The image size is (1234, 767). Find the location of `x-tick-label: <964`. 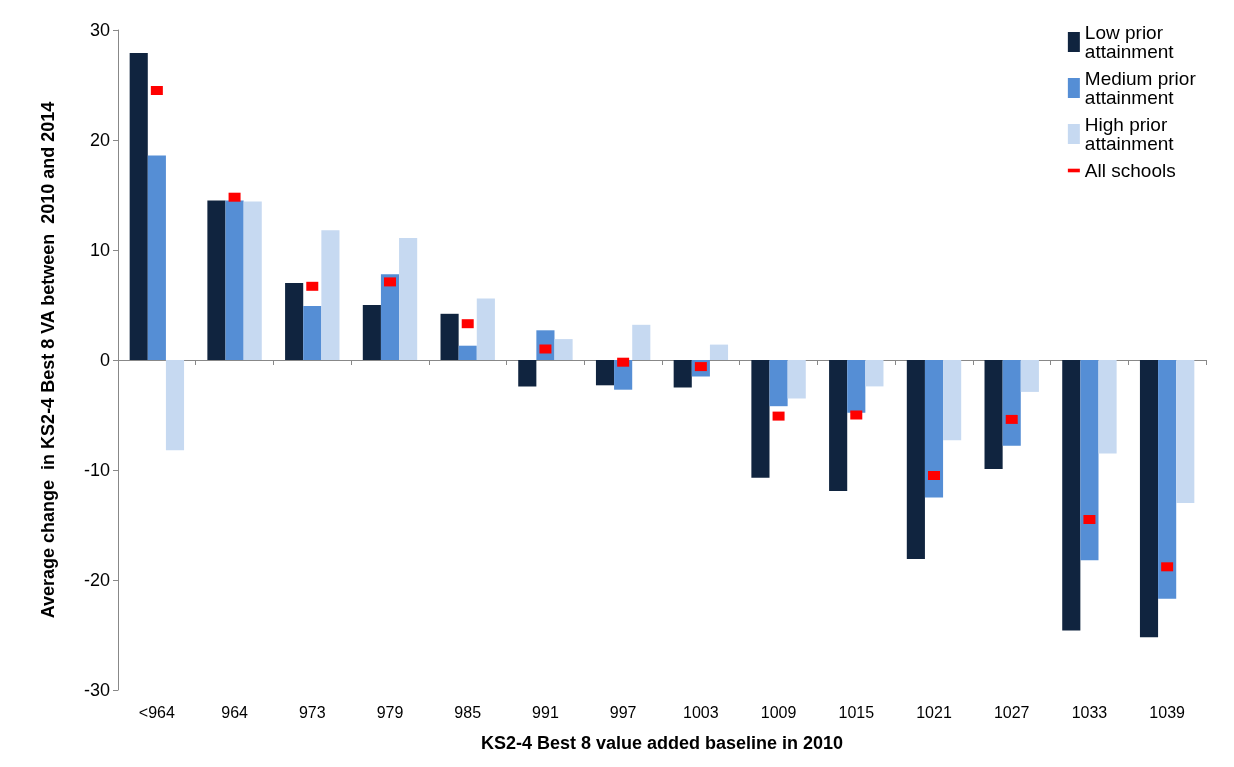

x-tick-label: <964 is located at coordinates (156, 712).